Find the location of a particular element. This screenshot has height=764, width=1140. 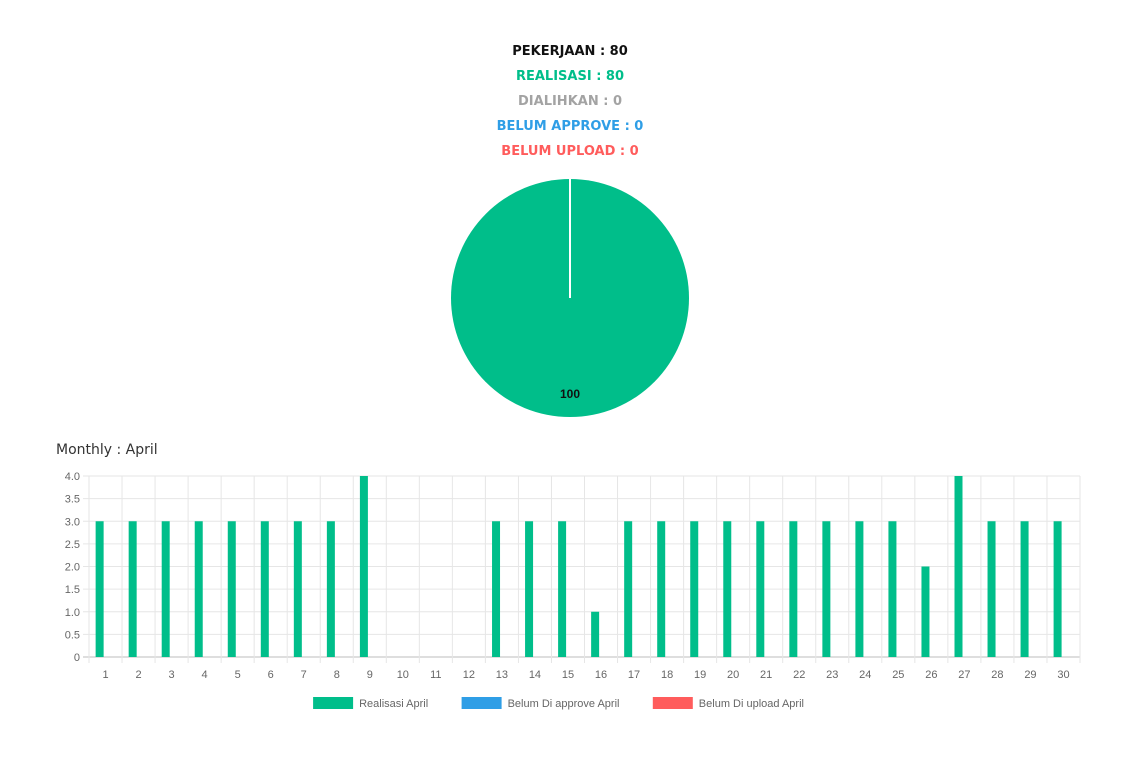

legend-item-belum-di-upload-april: Belum Di upload April is located at coordinates (728, 703).